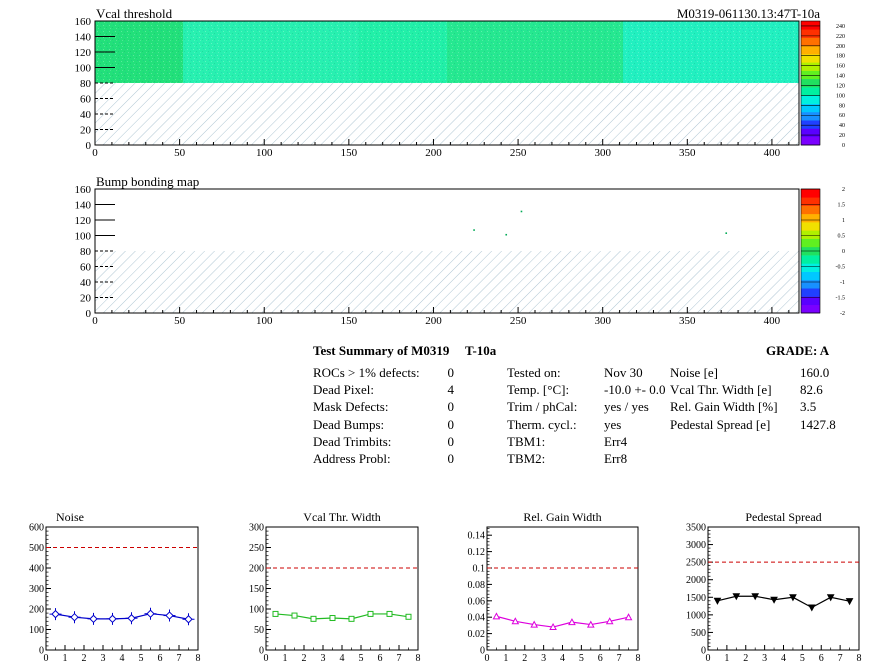 The image size is (896, 672). What do you see at coordinates (687, 153) in the screenshot?
I see `x-tick-label: 350` at bounding box center [687, 153].